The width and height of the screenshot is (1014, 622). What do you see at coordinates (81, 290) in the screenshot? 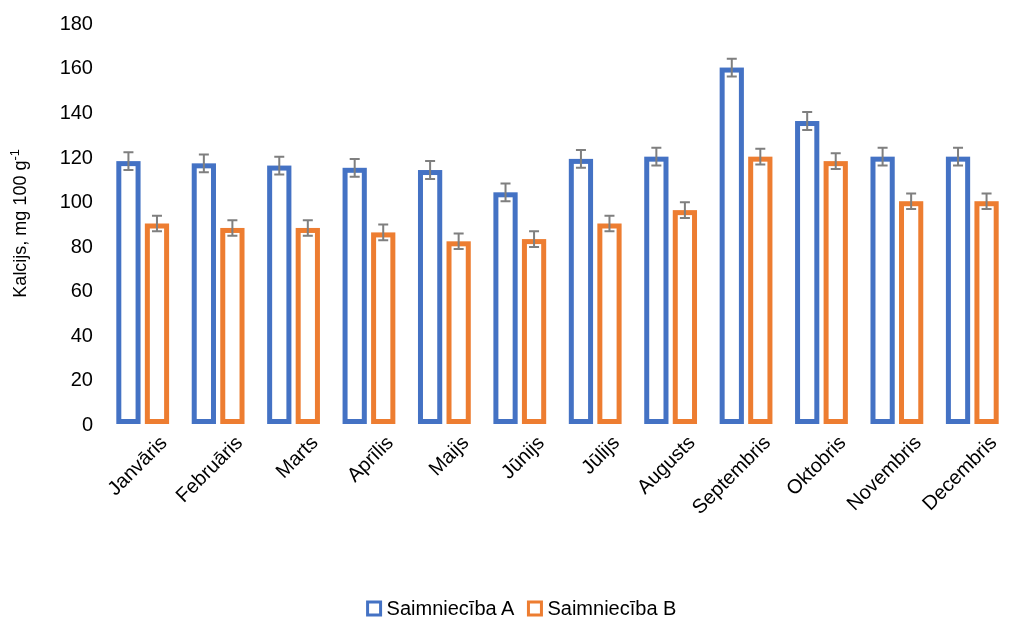
I see `y-tick-label: 60` at bounding box center [81, 290].